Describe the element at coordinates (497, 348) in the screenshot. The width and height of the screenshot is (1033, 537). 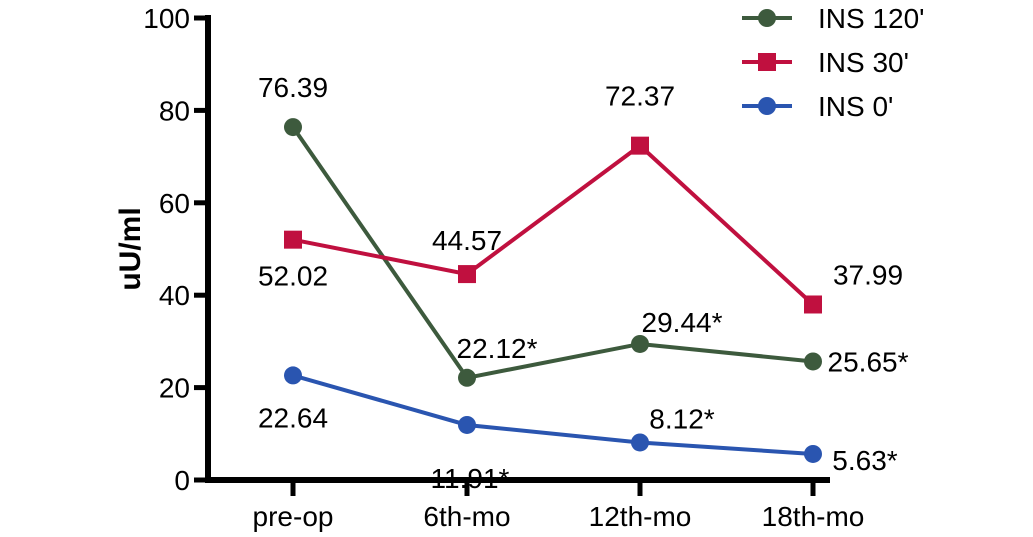
I see `data-label: 22.12*` at that location.